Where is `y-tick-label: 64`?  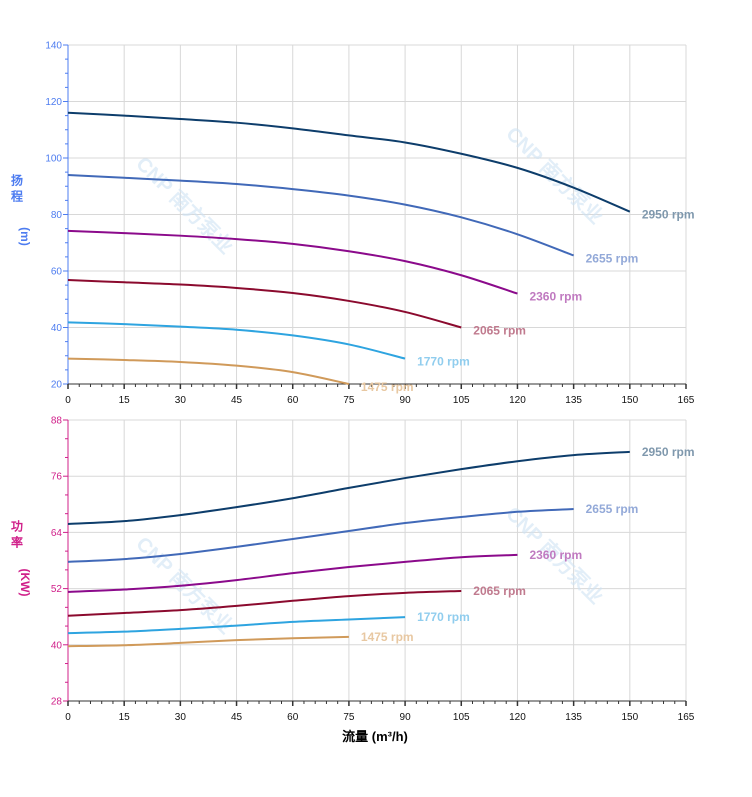 y-tick-label: 64 is located at coordinates (57, 533).